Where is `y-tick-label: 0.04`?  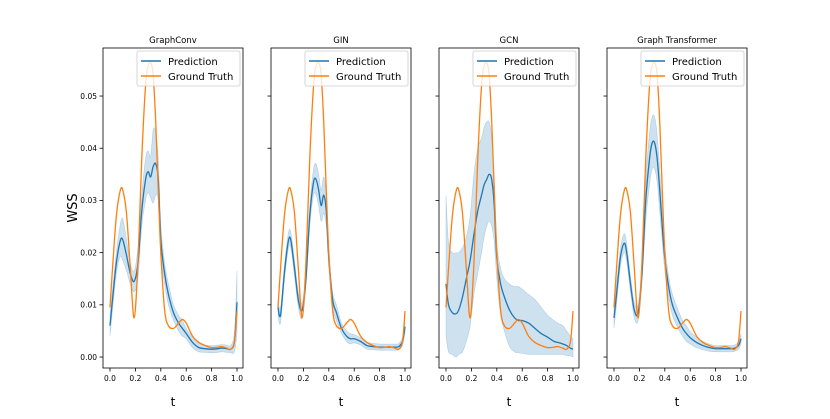 y-tick-label: 0.04 is located at coordinates (88, 148).